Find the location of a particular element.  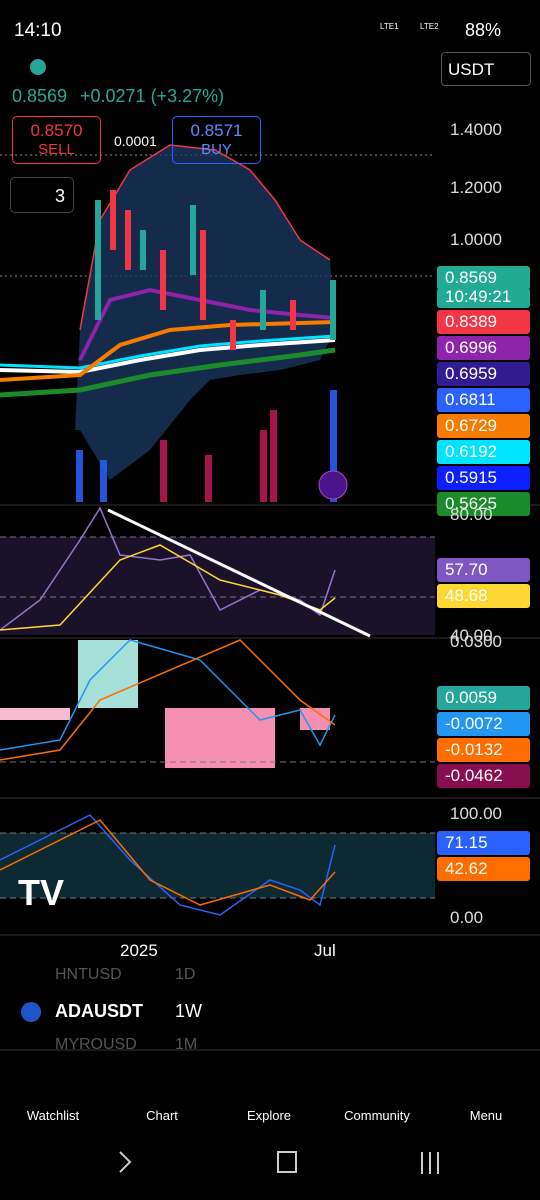

axis-tick: 1.2000 is located at coordinates (476, 187).